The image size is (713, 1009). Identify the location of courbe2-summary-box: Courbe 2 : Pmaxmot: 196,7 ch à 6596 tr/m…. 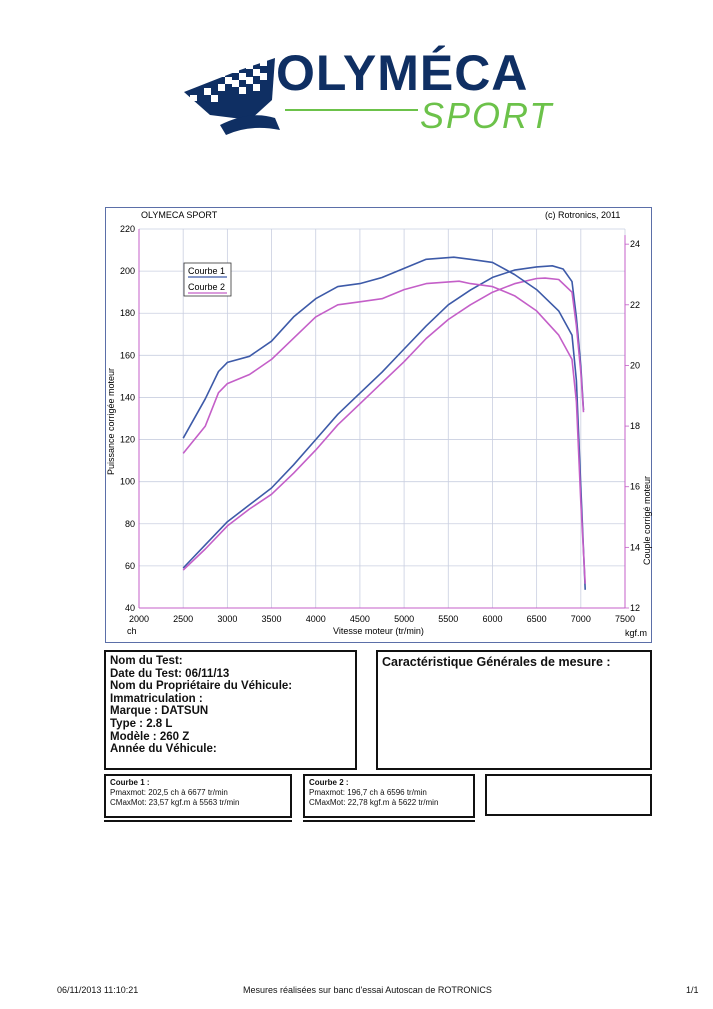
(389, 796).